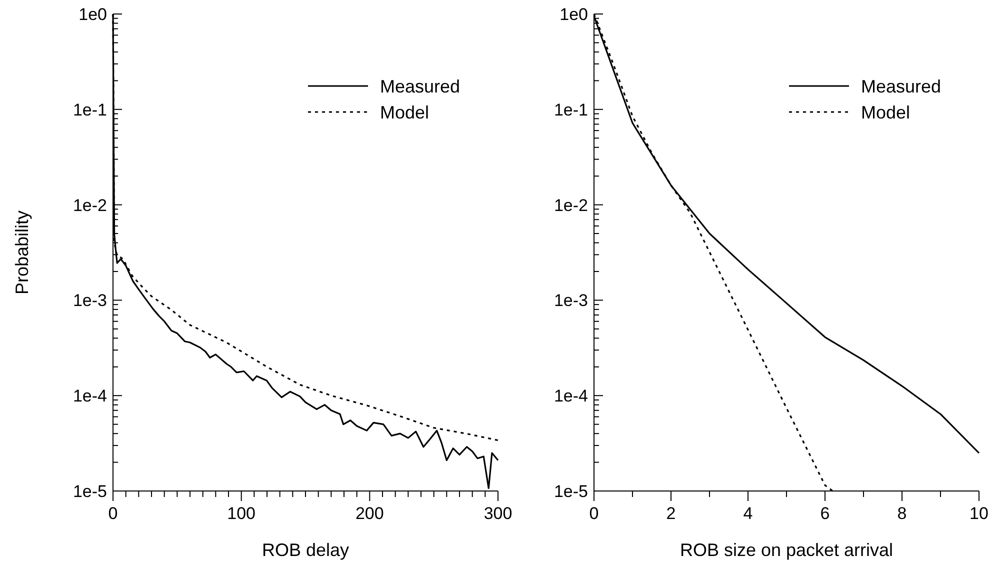 The width and height of the screenshot is (998, 572). Describe the element at coordinates (369, 513) in the screenshot. I see `x-tick-label: 200` at that location.